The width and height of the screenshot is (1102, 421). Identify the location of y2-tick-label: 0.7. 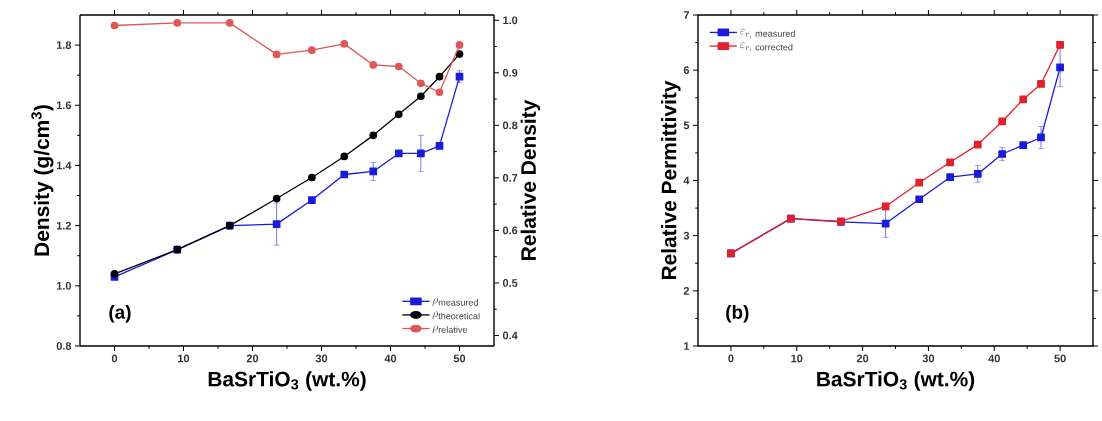
(510, 178).